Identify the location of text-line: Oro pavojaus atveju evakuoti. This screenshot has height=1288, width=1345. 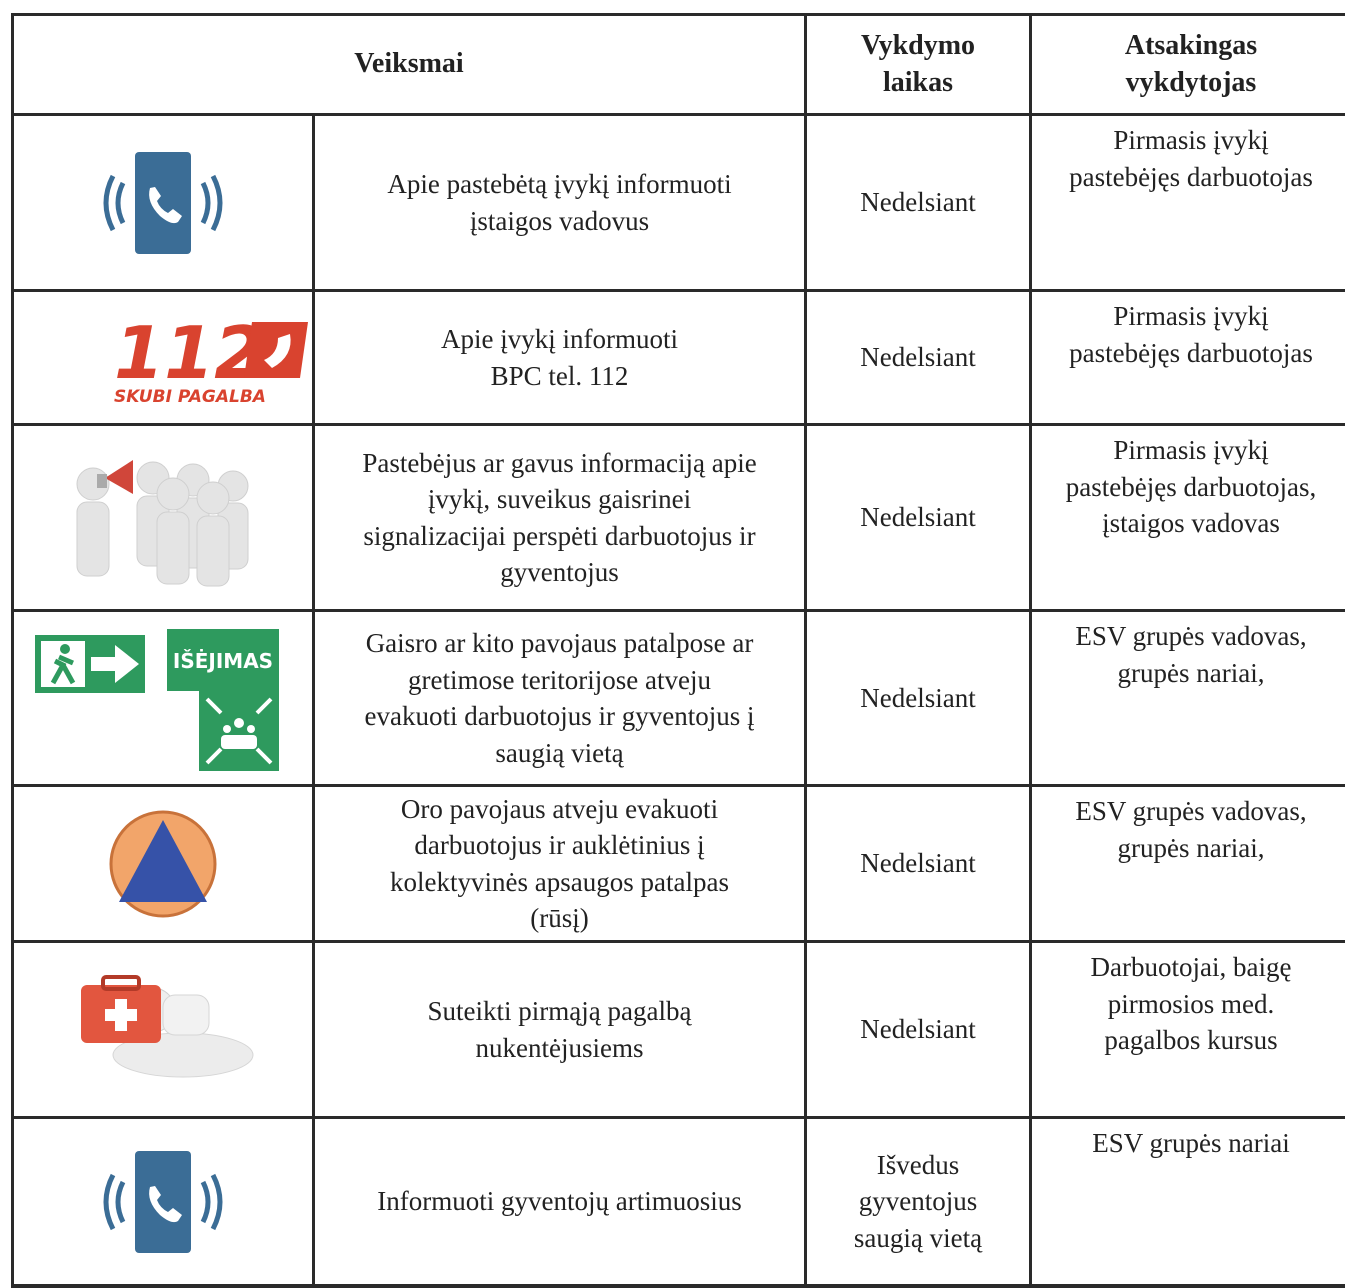
(559, 808).